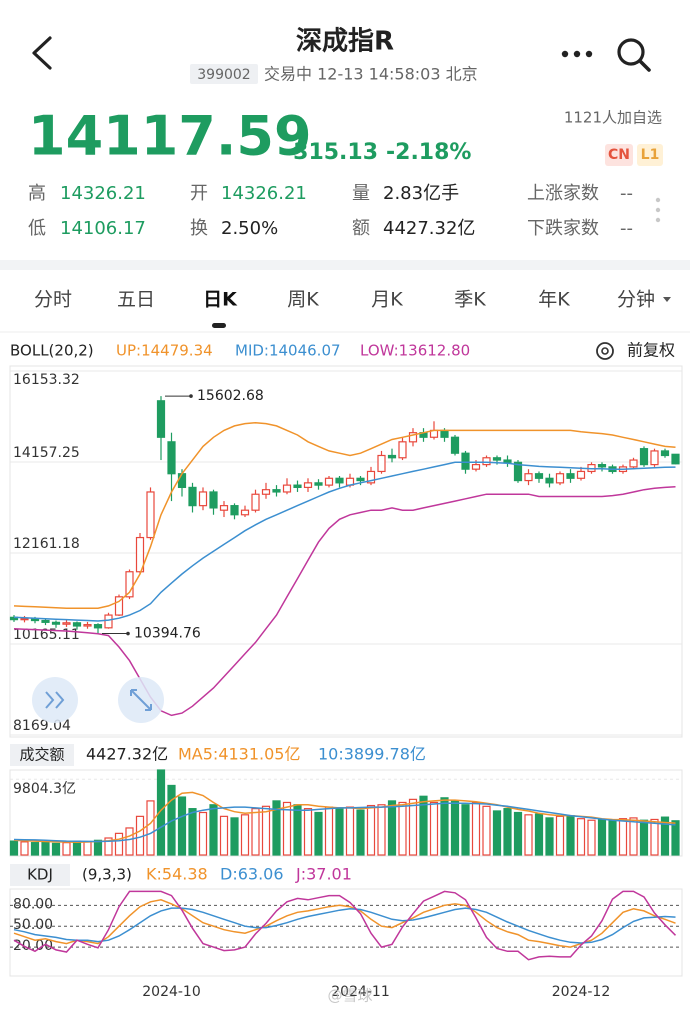 This screenshot has width=690, height=1013. Describe the element at coordinates (563, 193) in the screenshot. I see `stat-label: 上涨家数` at that location.